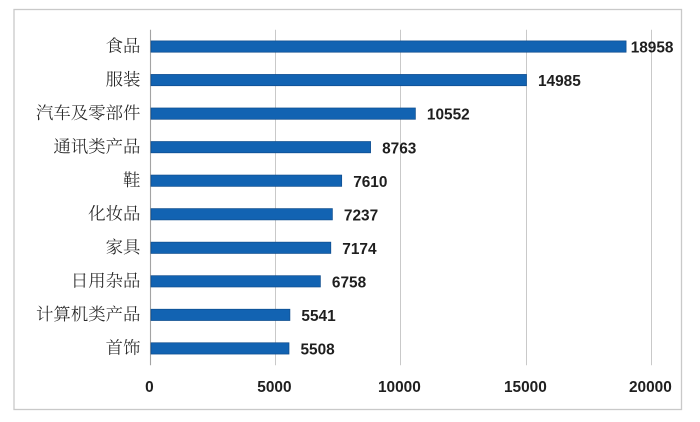  What do you see at coordinates (650, 387) in the screenshot?
I see `svg-text: 20000` at bounding box center [650, 387].